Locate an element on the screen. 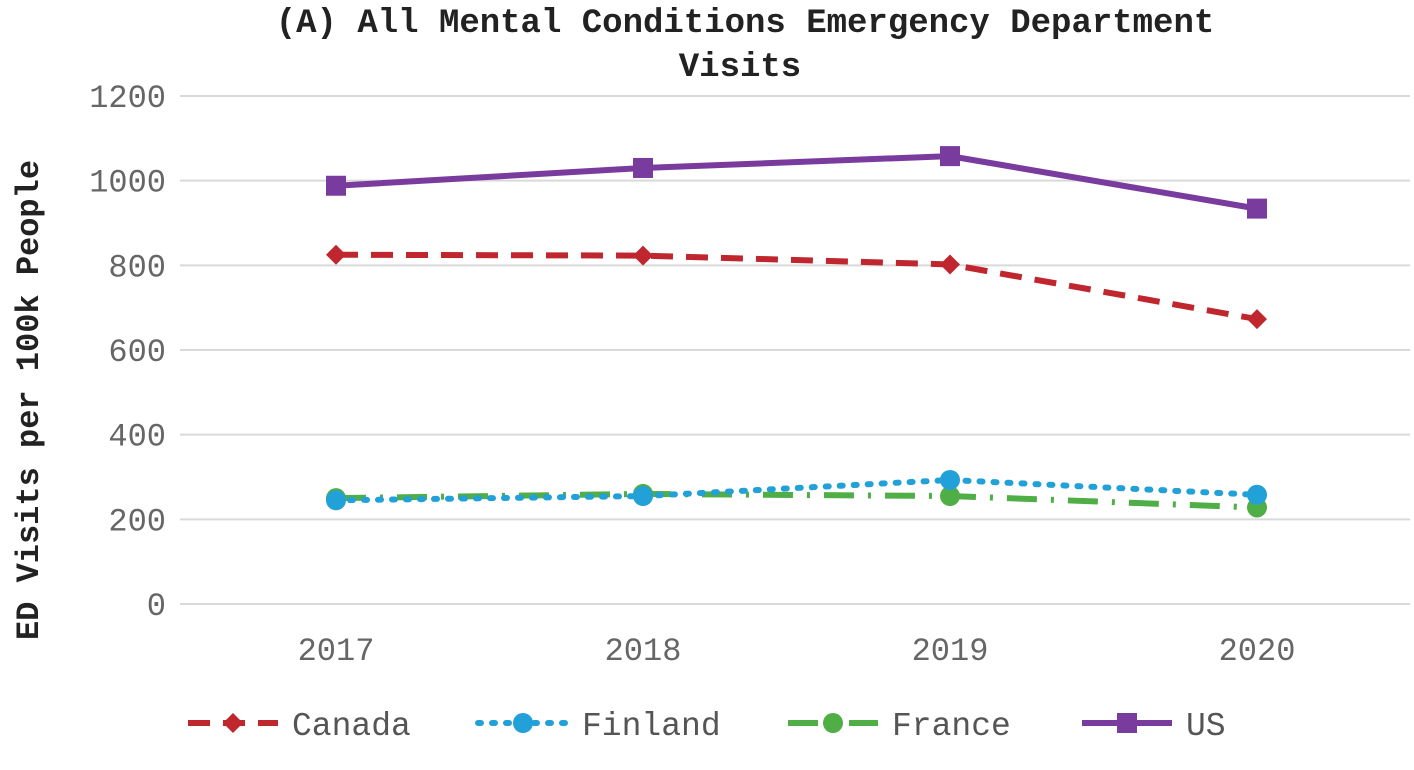  y-tick-label: 600 is located at coordinates (137, 352).